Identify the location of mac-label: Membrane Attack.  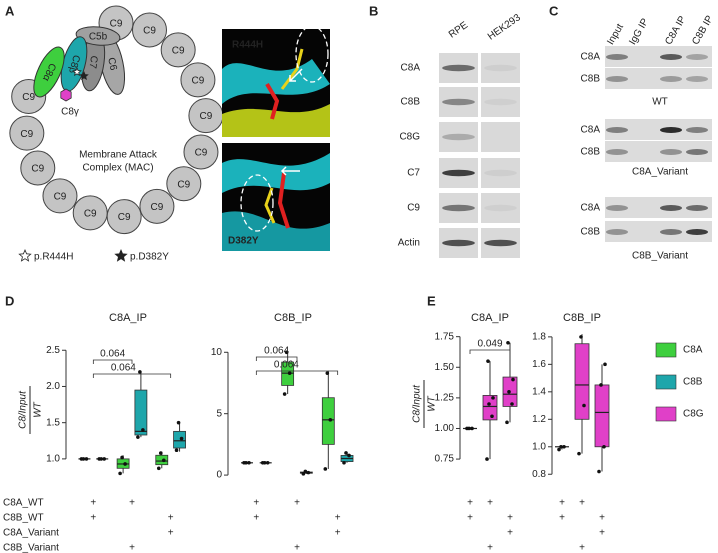
(118, 155).